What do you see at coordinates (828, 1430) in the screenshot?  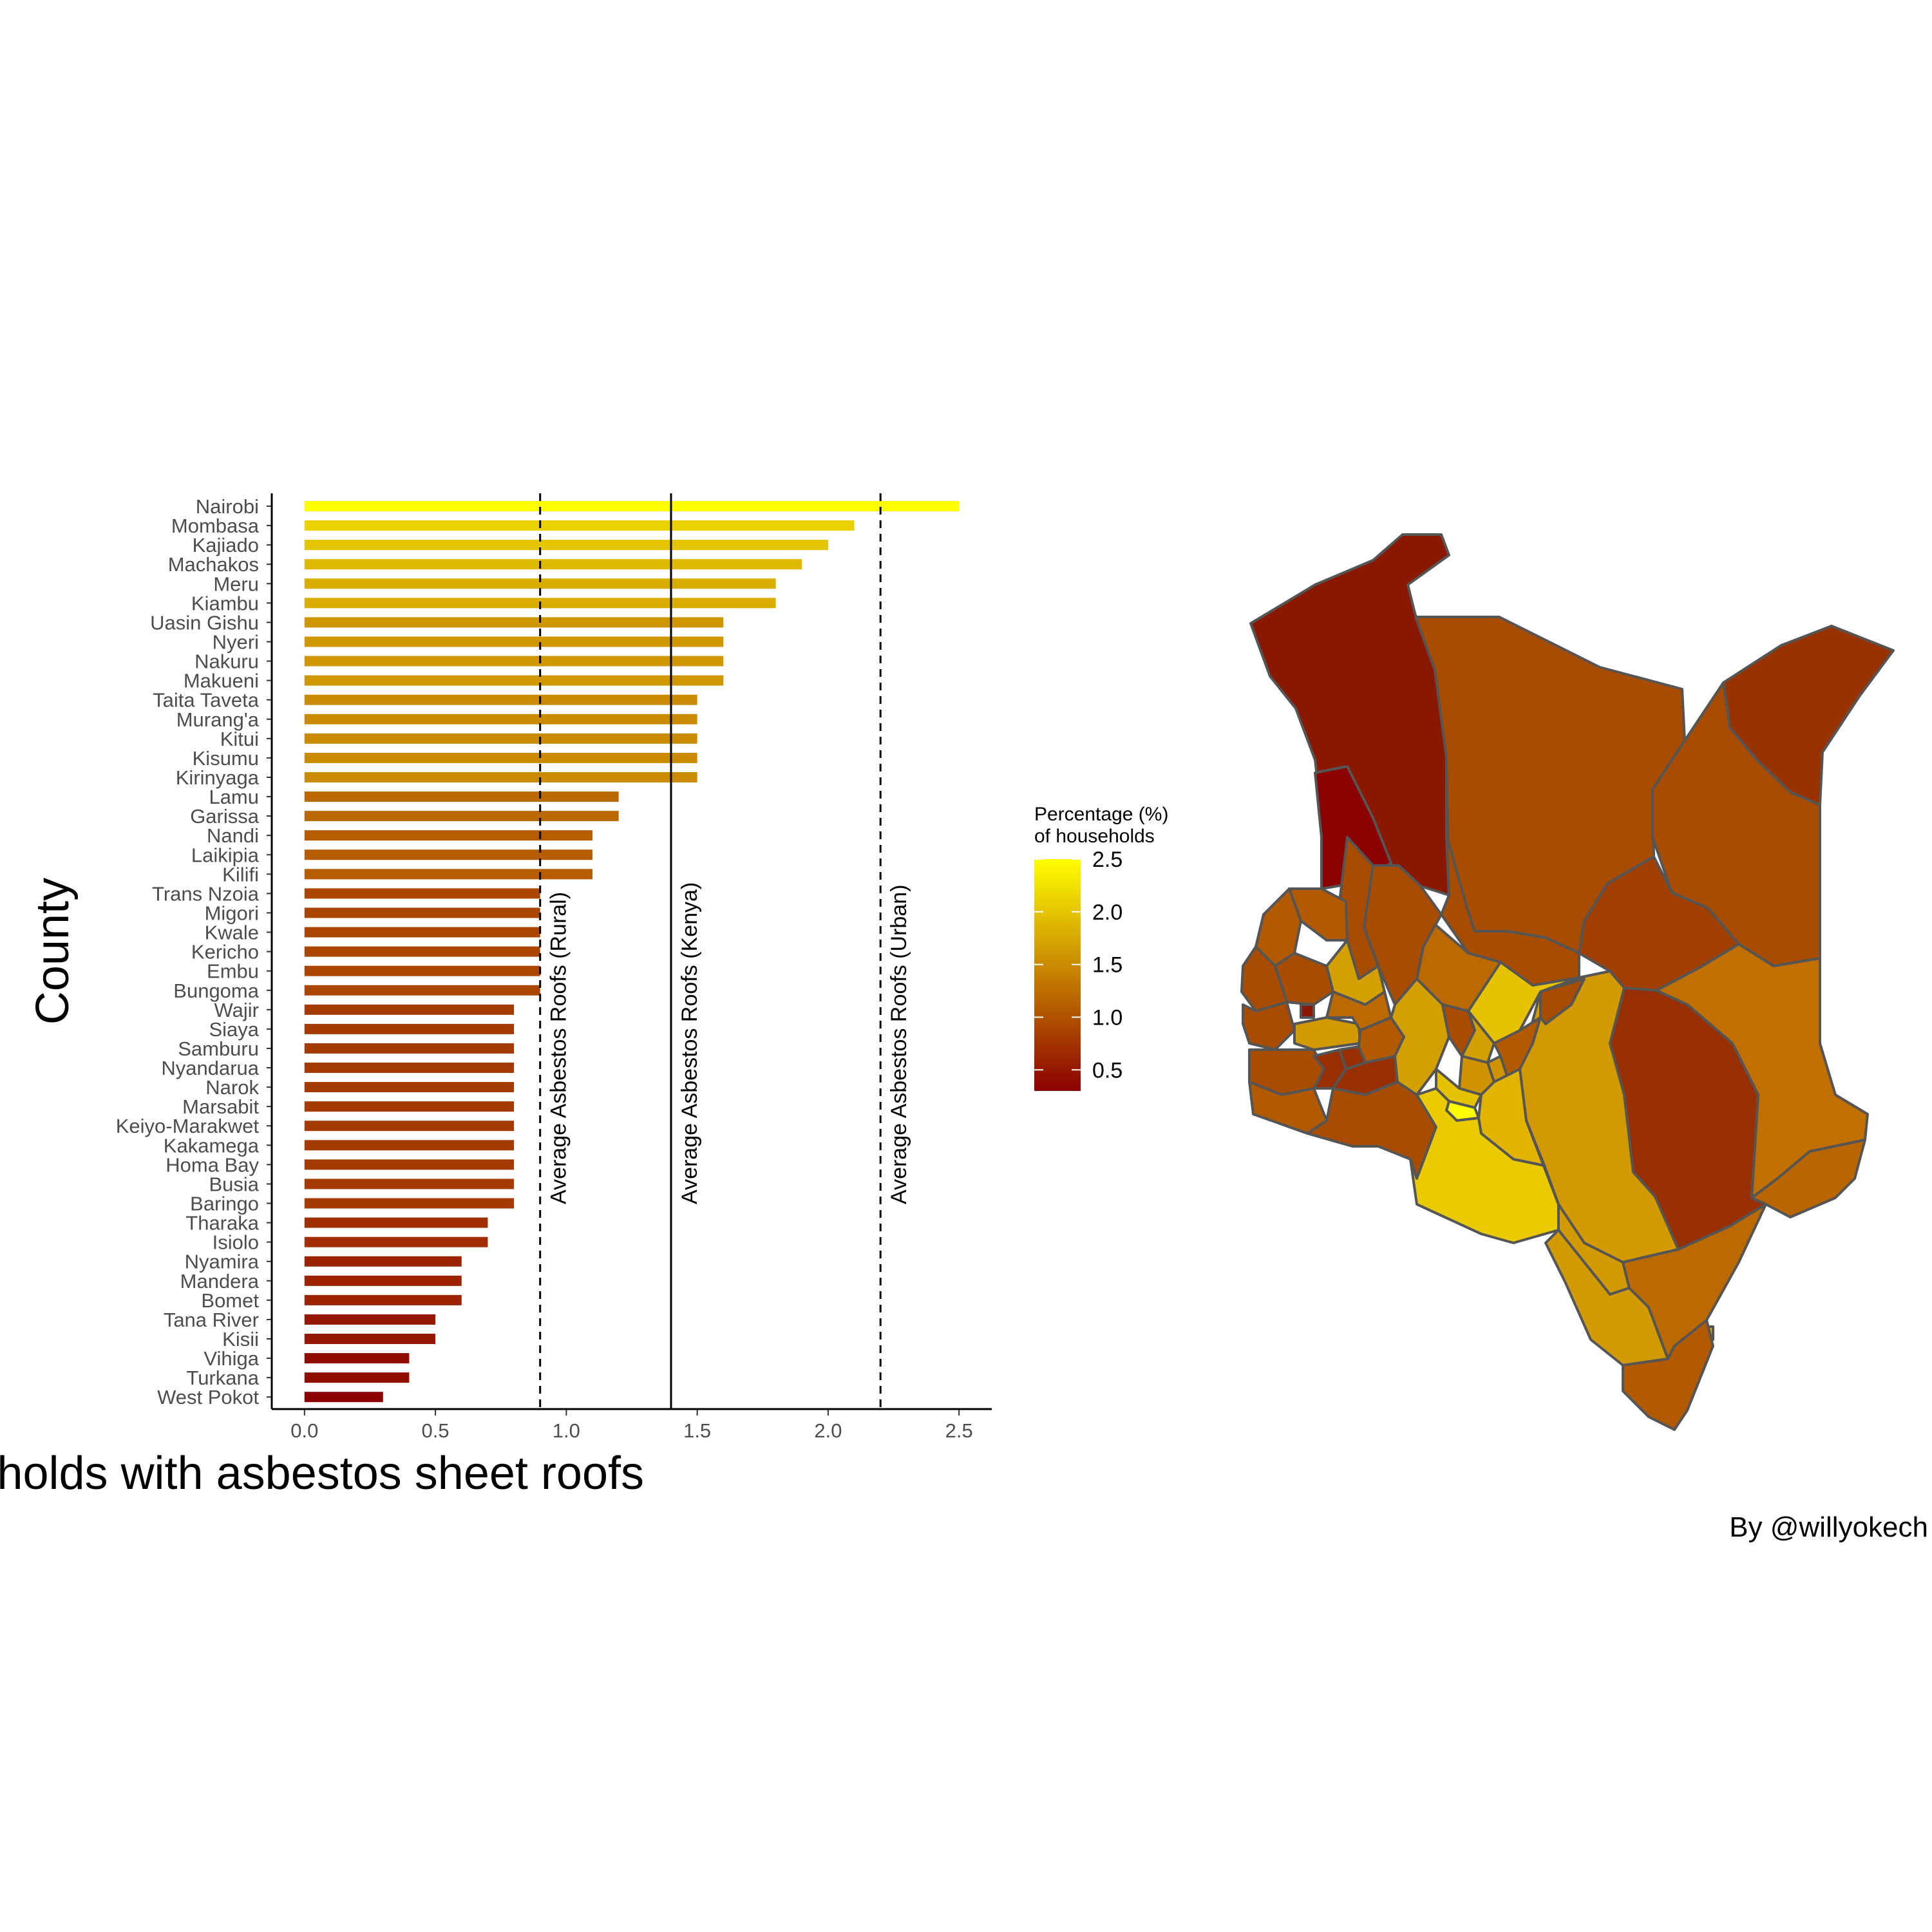 I see `x-tick-label: 2.0` at bounding box center [828, 1430].